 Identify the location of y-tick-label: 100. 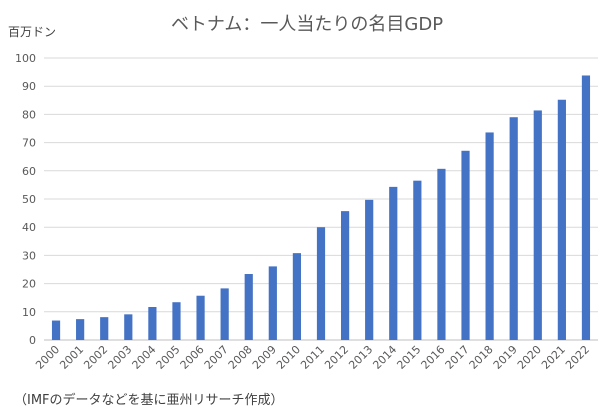
(25, 58).